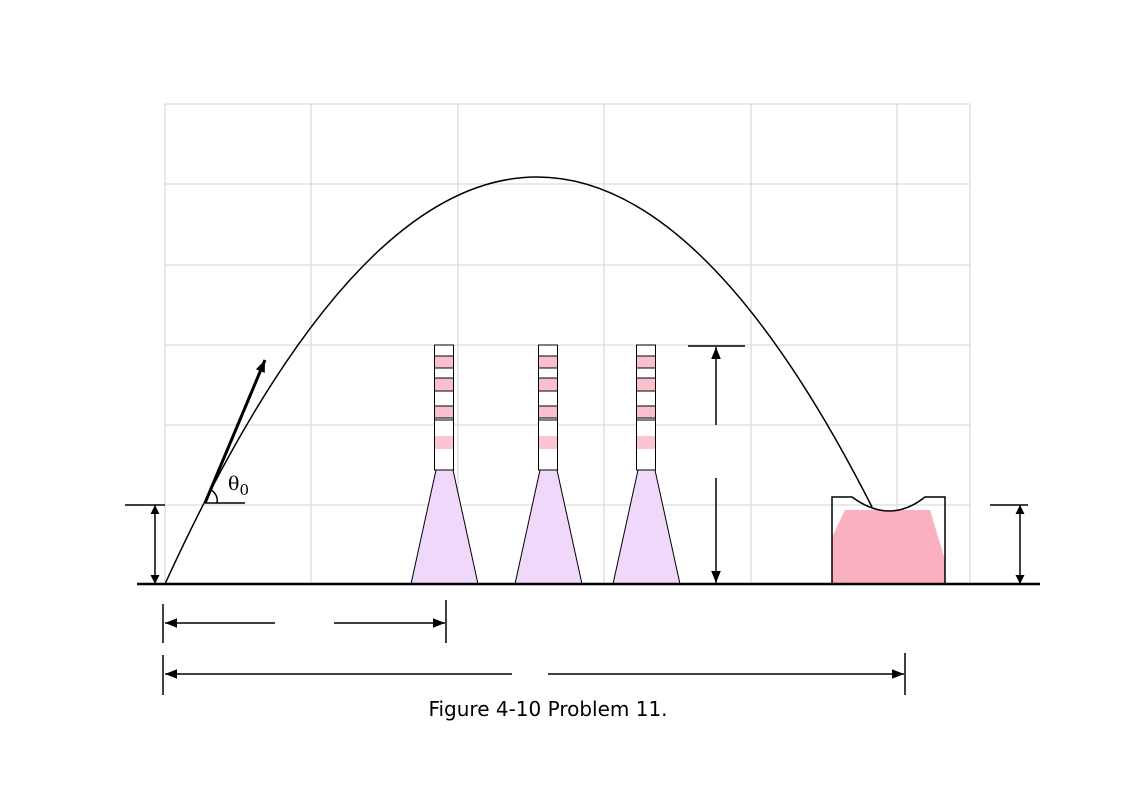 Image resolution: width=1122 pixels, height=793 pixels. I want to click on caption: Figure 4-10 Problem 11., so click(547, 709).